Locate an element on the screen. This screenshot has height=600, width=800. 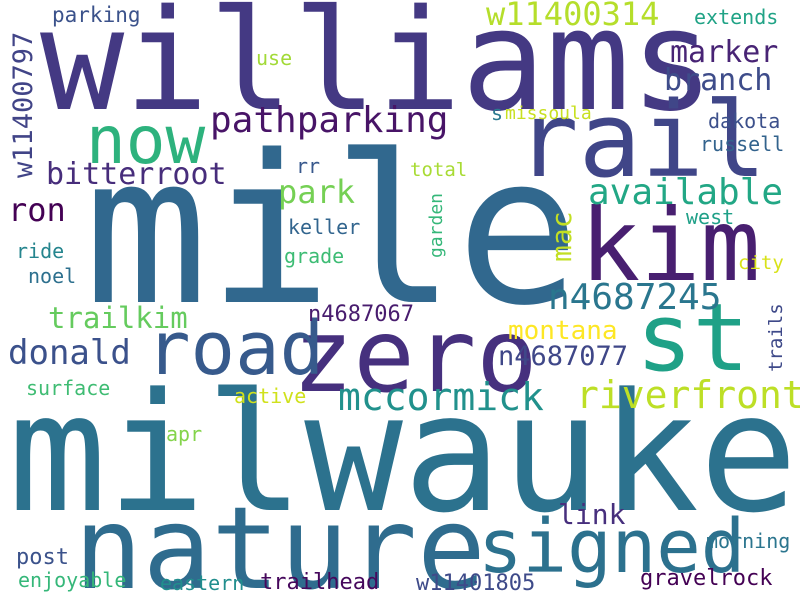
word-rr: rr is located at coordinates (308, 166).